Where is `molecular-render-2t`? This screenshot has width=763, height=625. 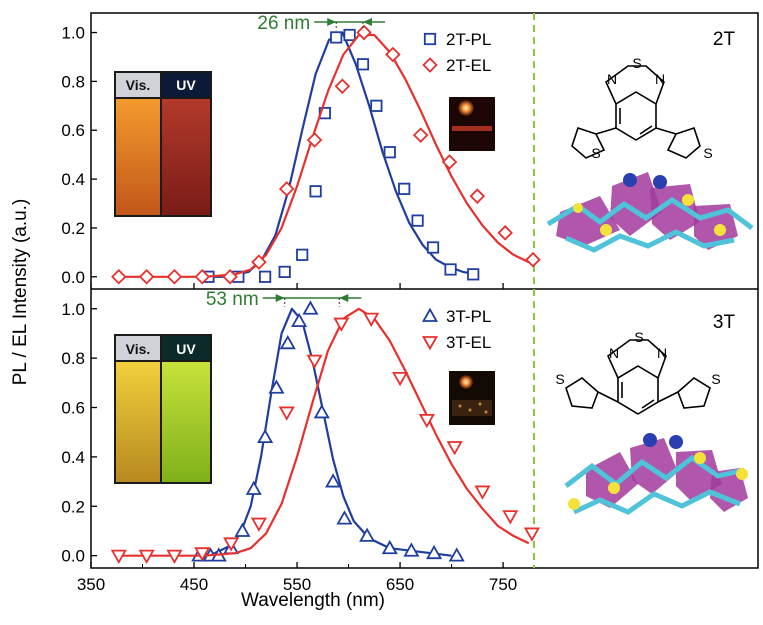
molecular-render-2t is located at coordinates (650, 212).